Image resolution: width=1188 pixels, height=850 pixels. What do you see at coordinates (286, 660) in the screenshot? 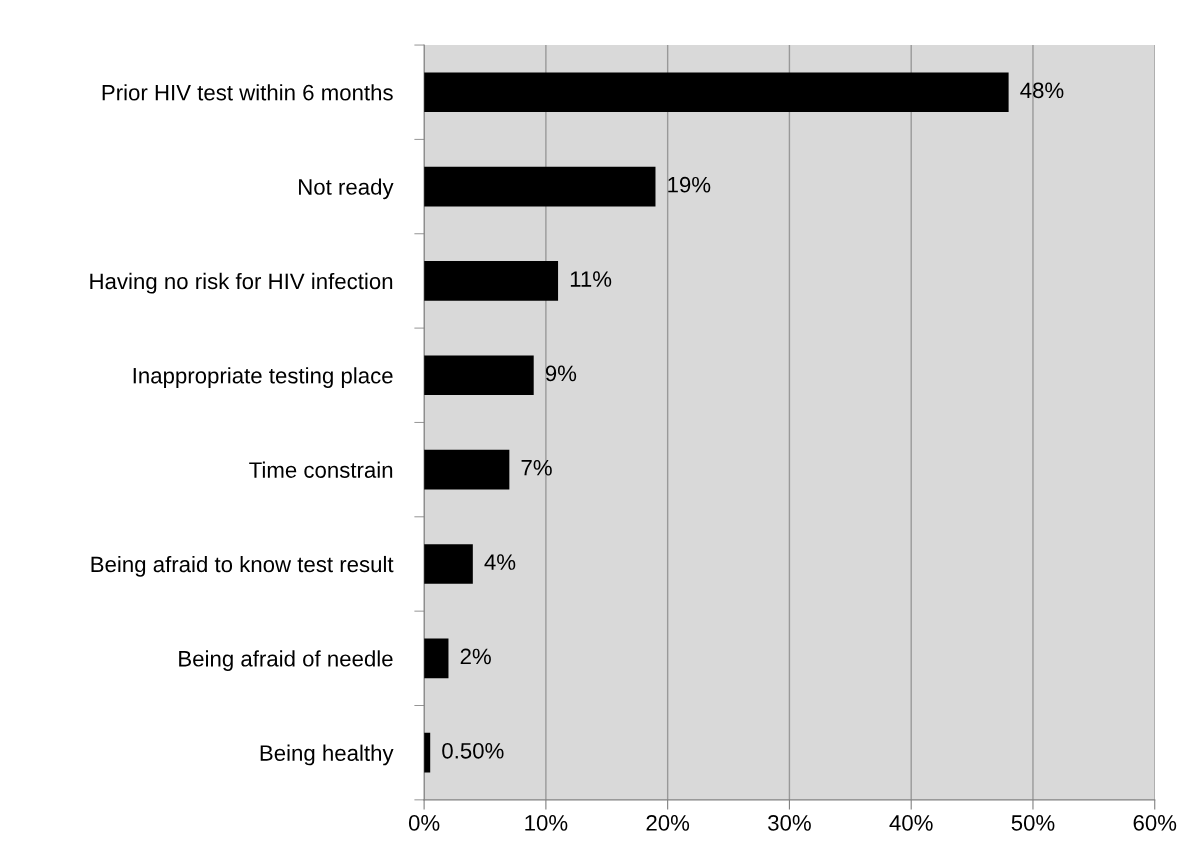
I see `y-tick-label: Being afraid of needle` at bounding box center [286, 660].